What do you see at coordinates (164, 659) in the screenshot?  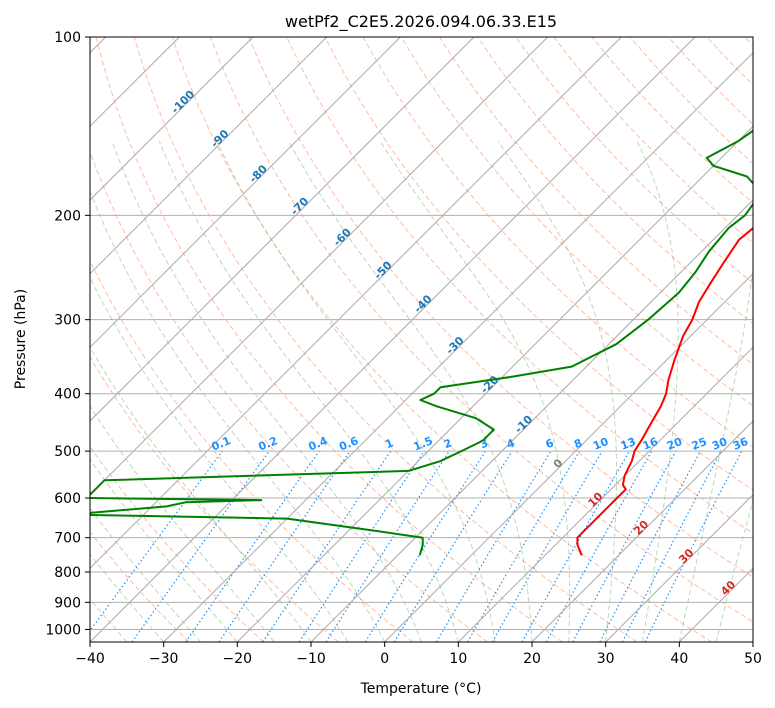 I see `x-tick-label: −30` at bounding box center [164, 659].